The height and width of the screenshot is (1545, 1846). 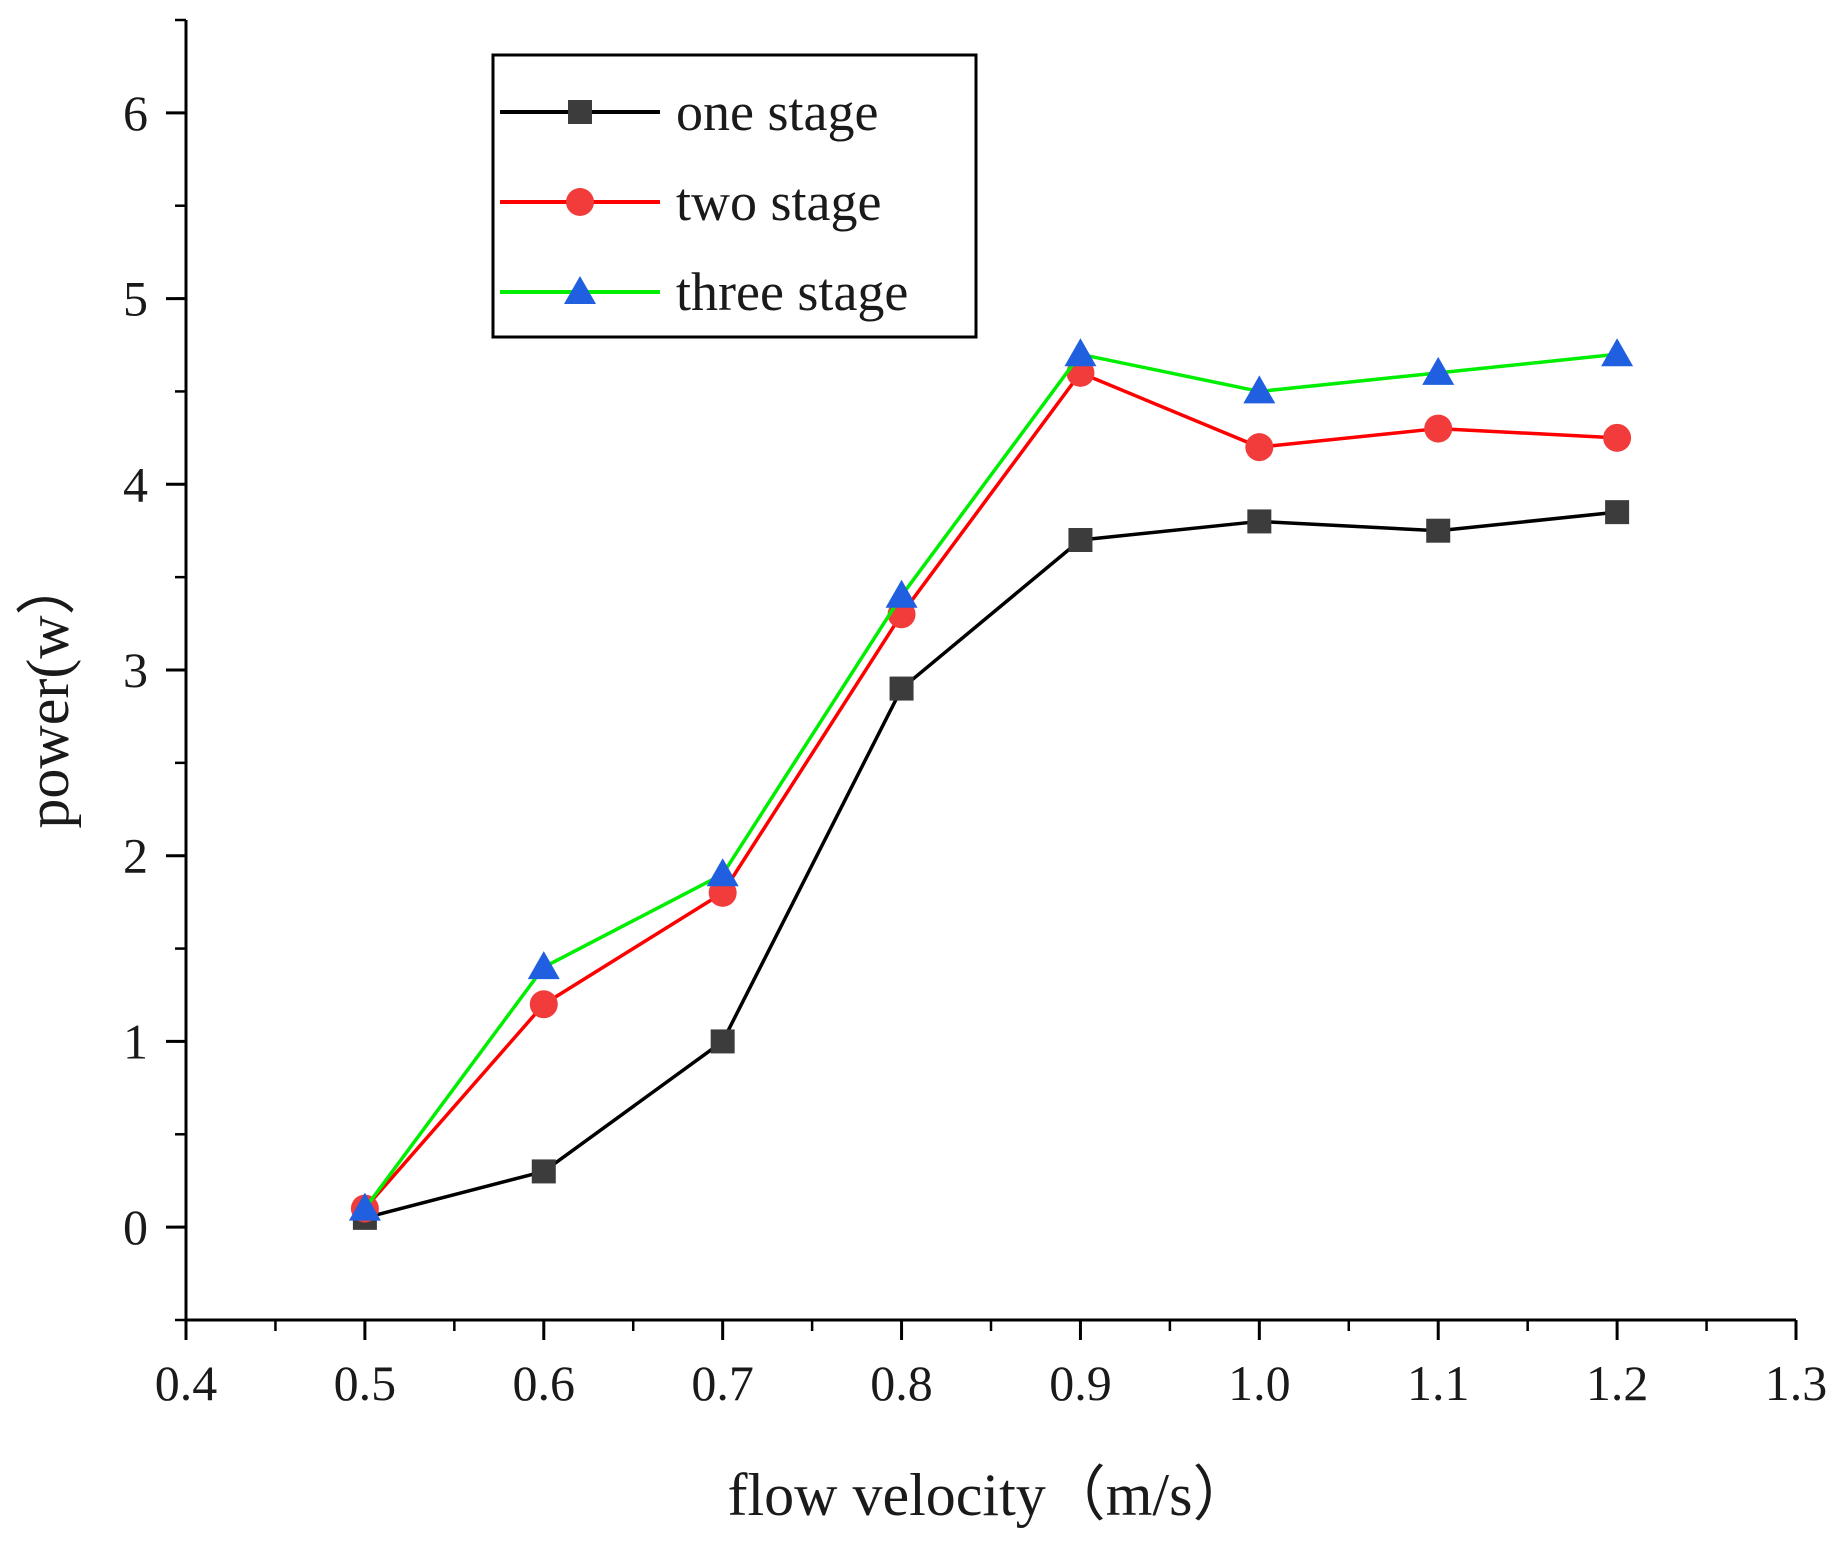 I want to click on y-tick-label: 1, so click(x=135, y=1041).